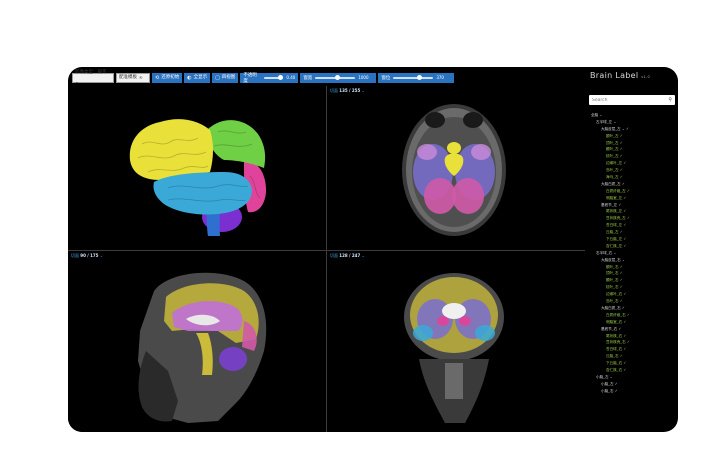  What do you see at coordinates (632, 260) in the screenshot?
I see `tree-node: 大脑皮层_右 ⌄` at bounding box center [632, 260].